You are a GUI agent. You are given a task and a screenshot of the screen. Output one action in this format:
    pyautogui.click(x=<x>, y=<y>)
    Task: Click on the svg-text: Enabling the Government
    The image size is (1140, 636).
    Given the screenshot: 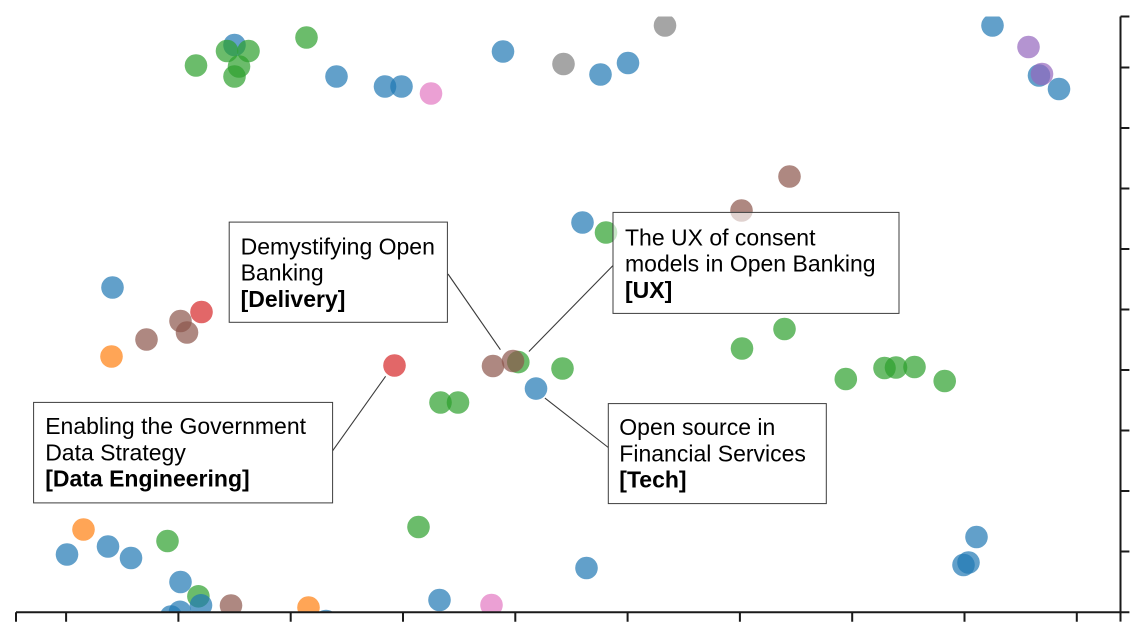 What is the action you would take?
    pyautogui.click(x=175, y=426)
    